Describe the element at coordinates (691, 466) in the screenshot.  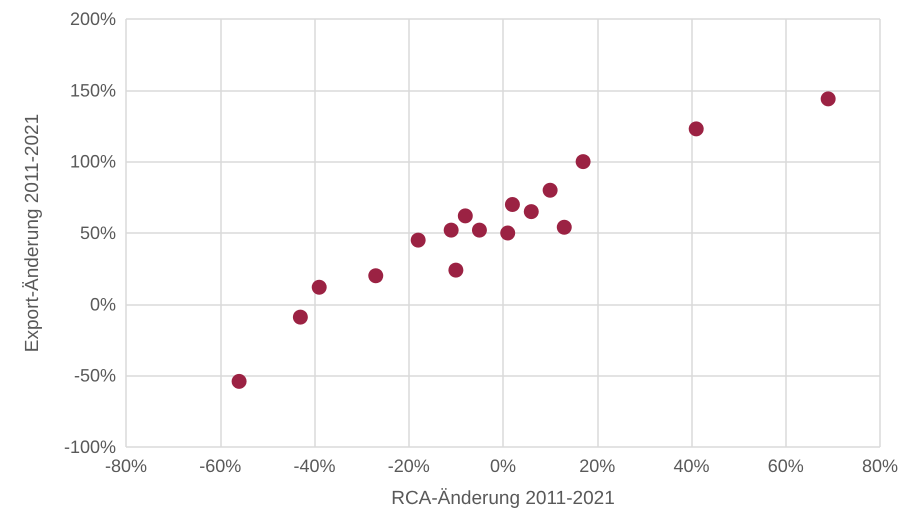
I see `x-tick-label: 40%` at that location.